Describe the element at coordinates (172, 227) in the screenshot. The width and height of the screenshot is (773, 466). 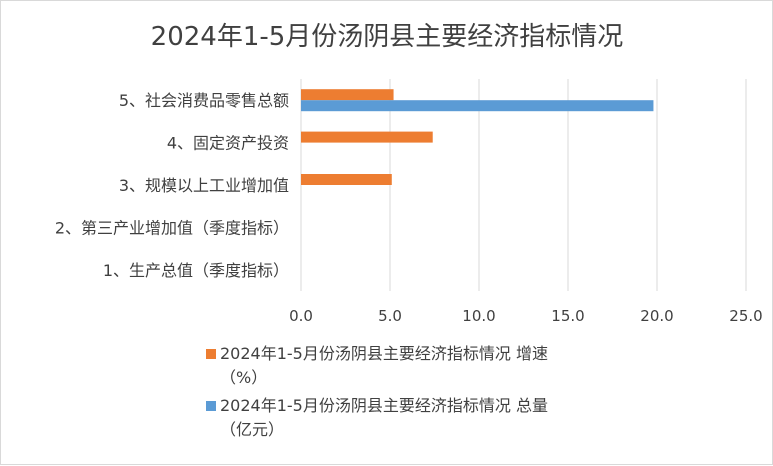
I see `category-label: 2、第三产业增加值（季度指标）` at that location.